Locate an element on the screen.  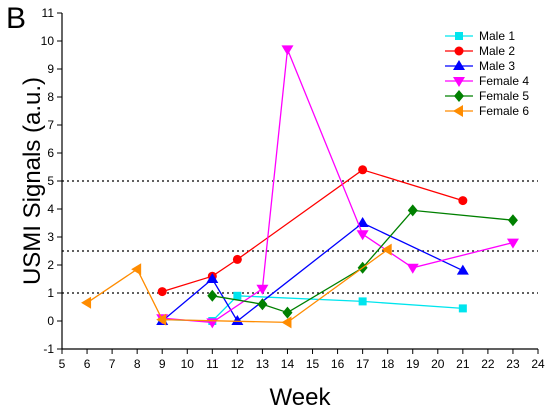
x-tick-label: 13 is located at coordinates (263, 364).